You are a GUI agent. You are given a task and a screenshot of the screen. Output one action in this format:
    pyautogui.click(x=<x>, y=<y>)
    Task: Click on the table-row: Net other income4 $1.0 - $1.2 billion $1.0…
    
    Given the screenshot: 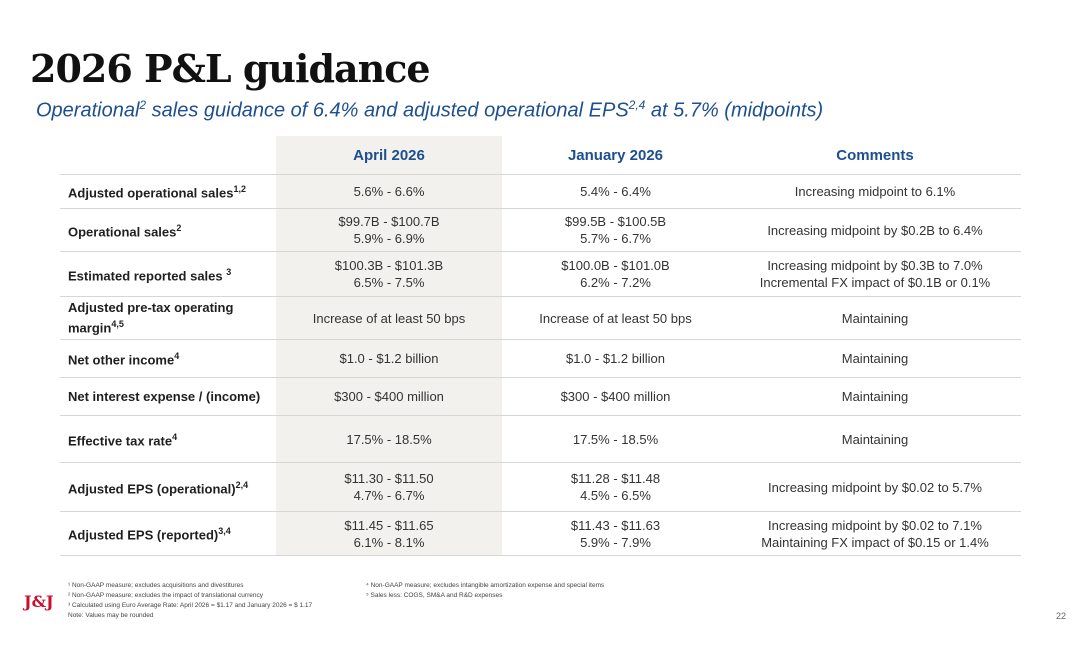 What is the action you would take?
    pyautogui.click(x=540, y=358)
    